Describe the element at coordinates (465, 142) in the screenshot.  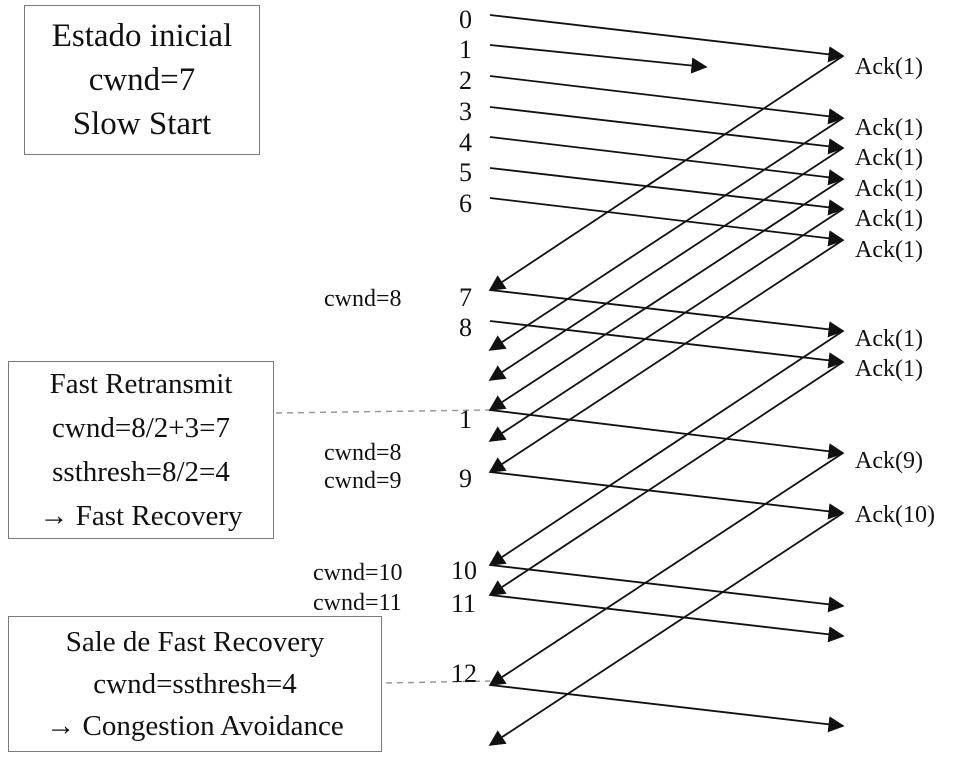
I see `sender-label: 4` at that location.